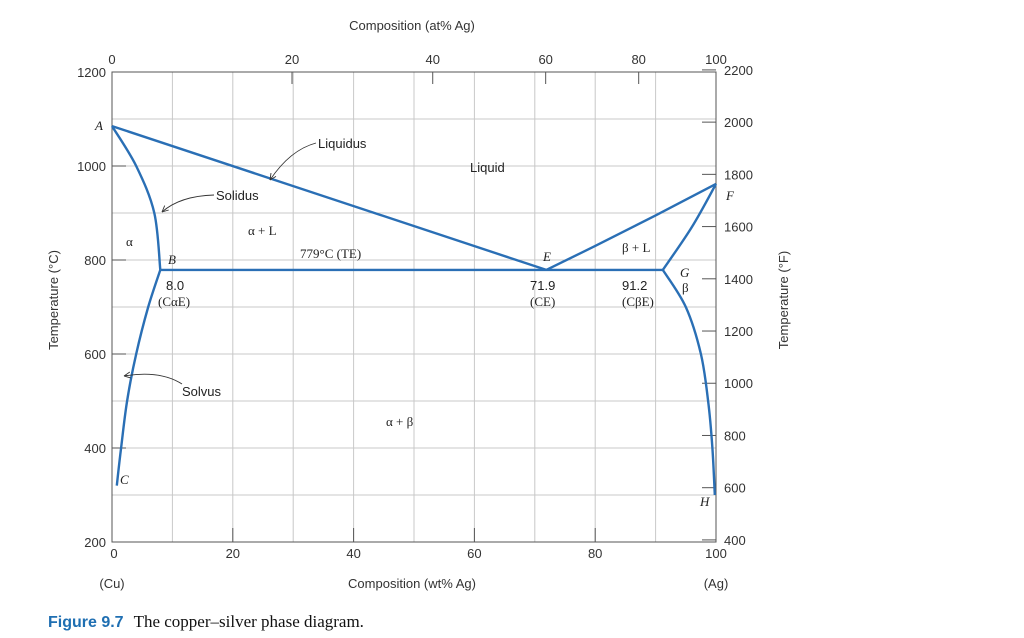 The image size is (1024, 638). I want to click on bottom-tick-label: 80, so click(595, 553).